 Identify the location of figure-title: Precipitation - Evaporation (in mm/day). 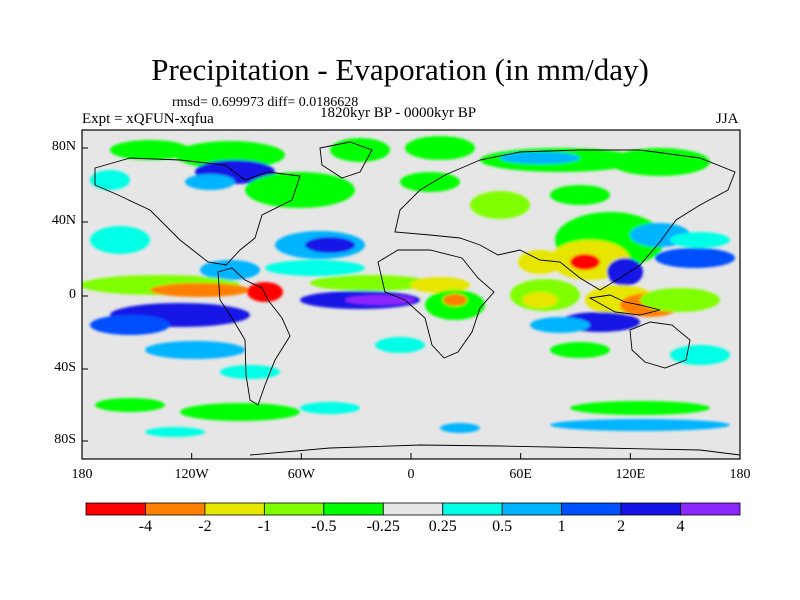
(400, 69).